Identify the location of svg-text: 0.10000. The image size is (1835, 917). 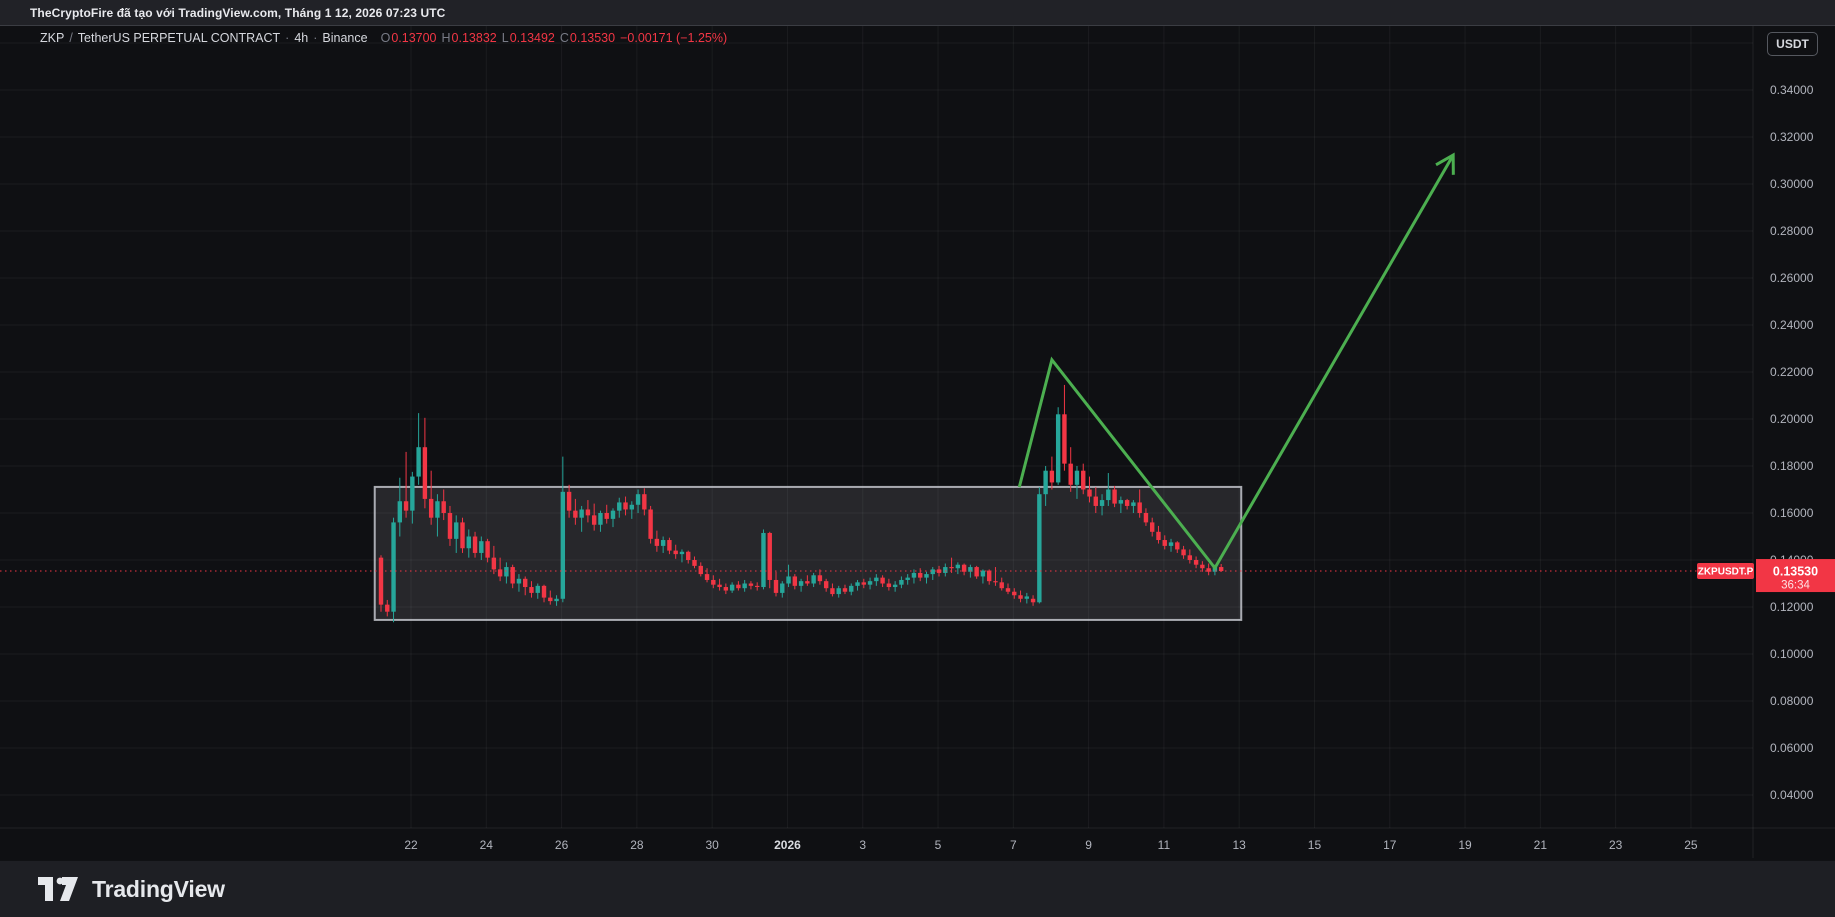
(1792, 654).